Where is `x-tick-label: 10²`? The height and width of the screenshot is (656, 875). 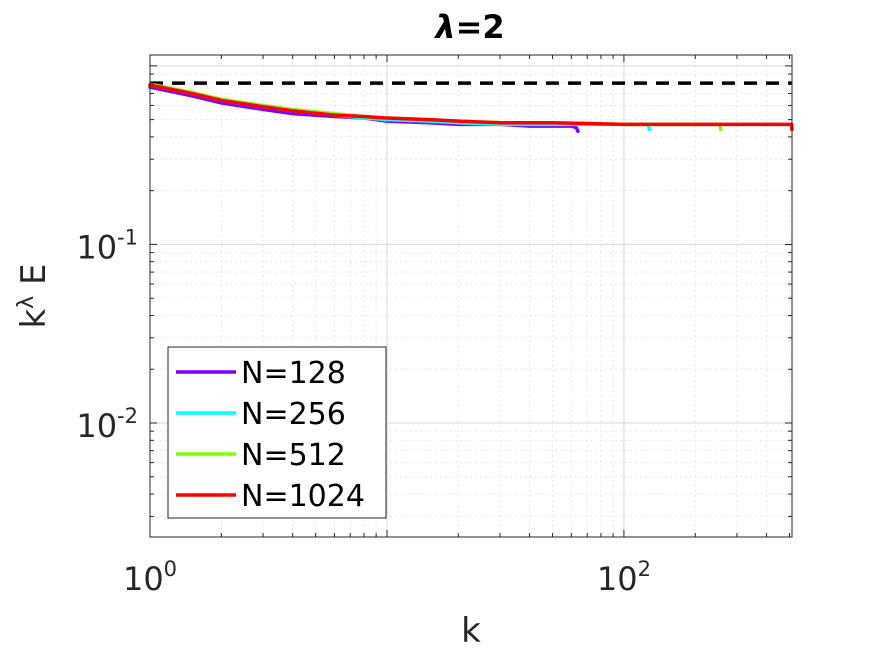
x-tick-label: 10² is located at coordinates (624, 577).